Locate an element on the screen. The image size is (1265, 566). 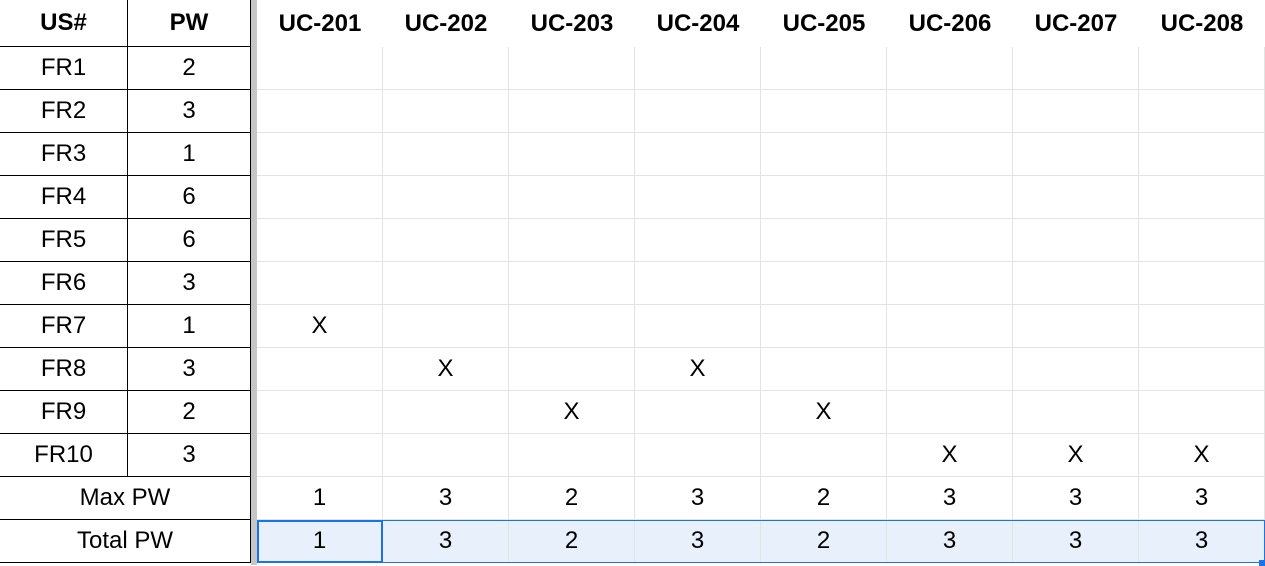
header-col-uc-202: UC-202 is located at coordinates (446, 23).